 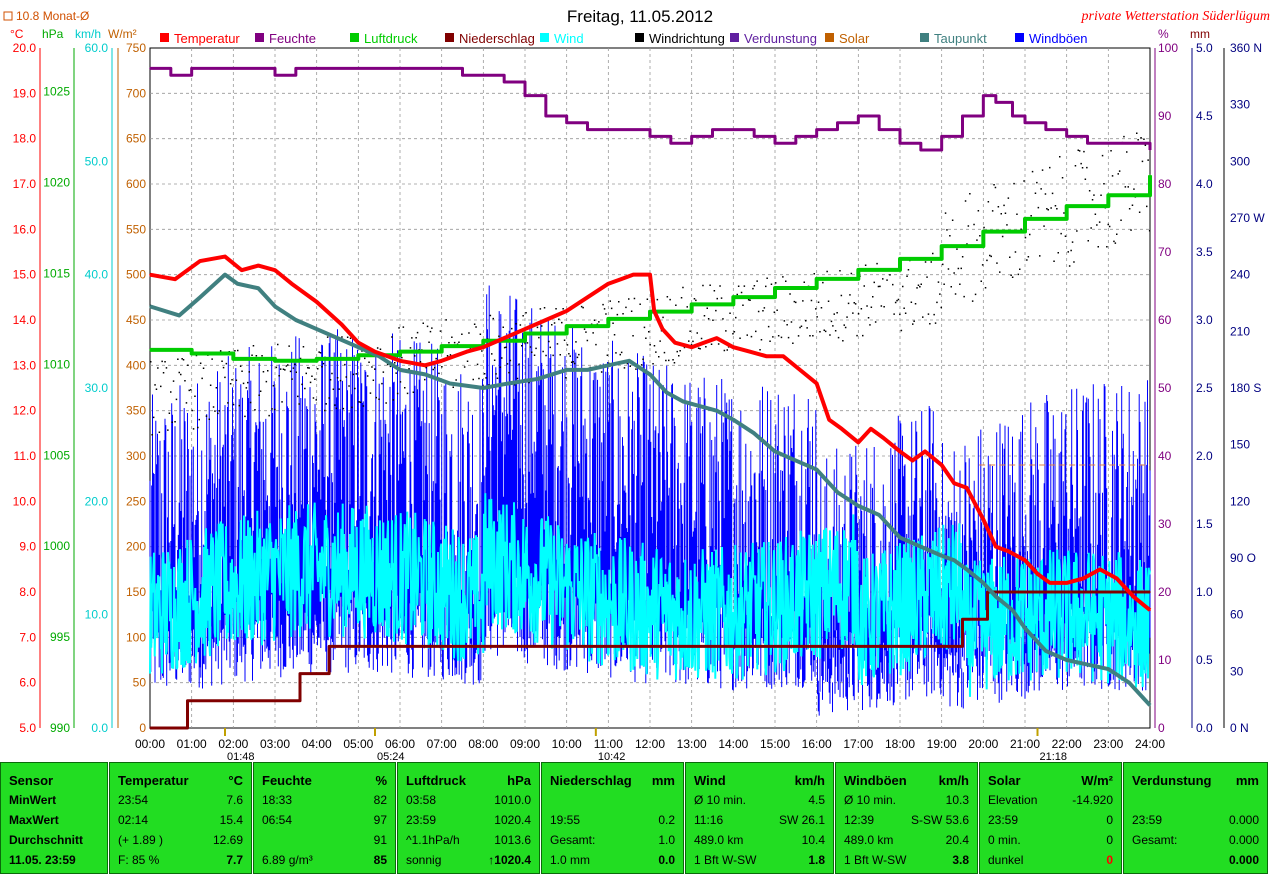 What do you see at coordinates (906, 861) in the screenshot?
I see `stats-row: 1 Bft W-SW 3.8` at bounding box center [906, 861].